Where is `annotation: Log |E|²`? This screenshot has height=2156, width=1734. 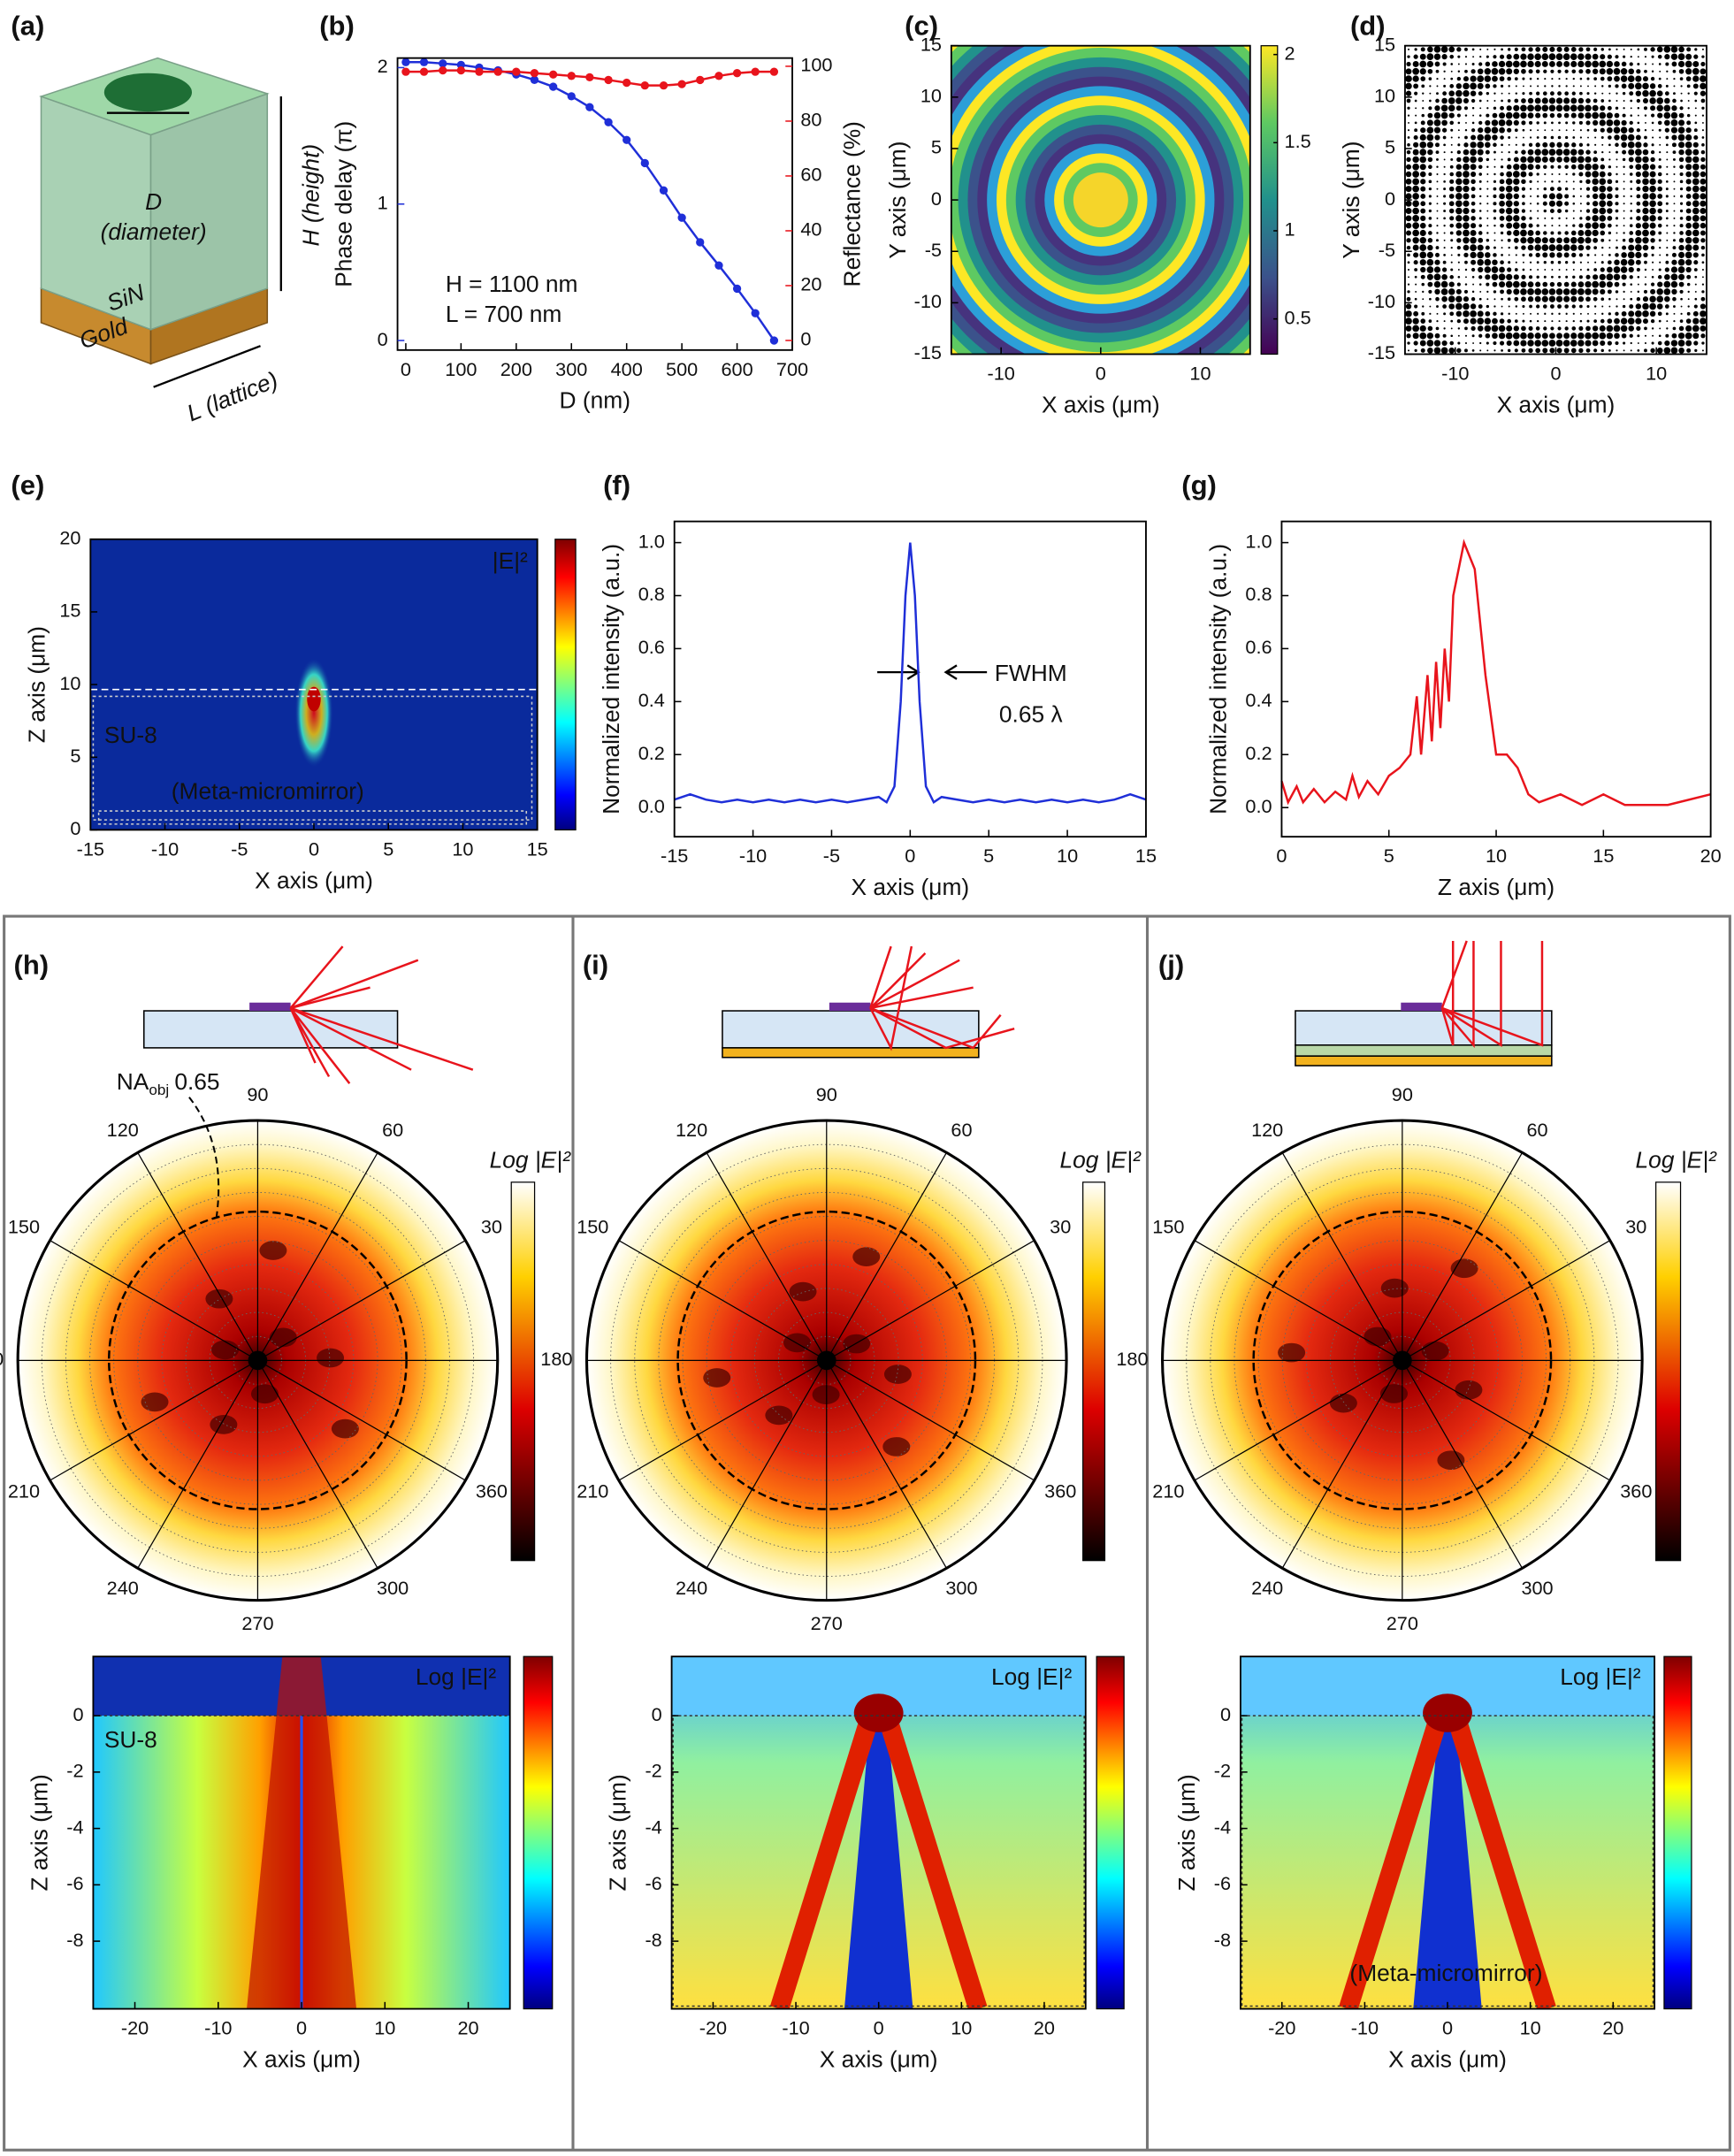
annotation: Log |E|² is located at coordinates (457, 1676).